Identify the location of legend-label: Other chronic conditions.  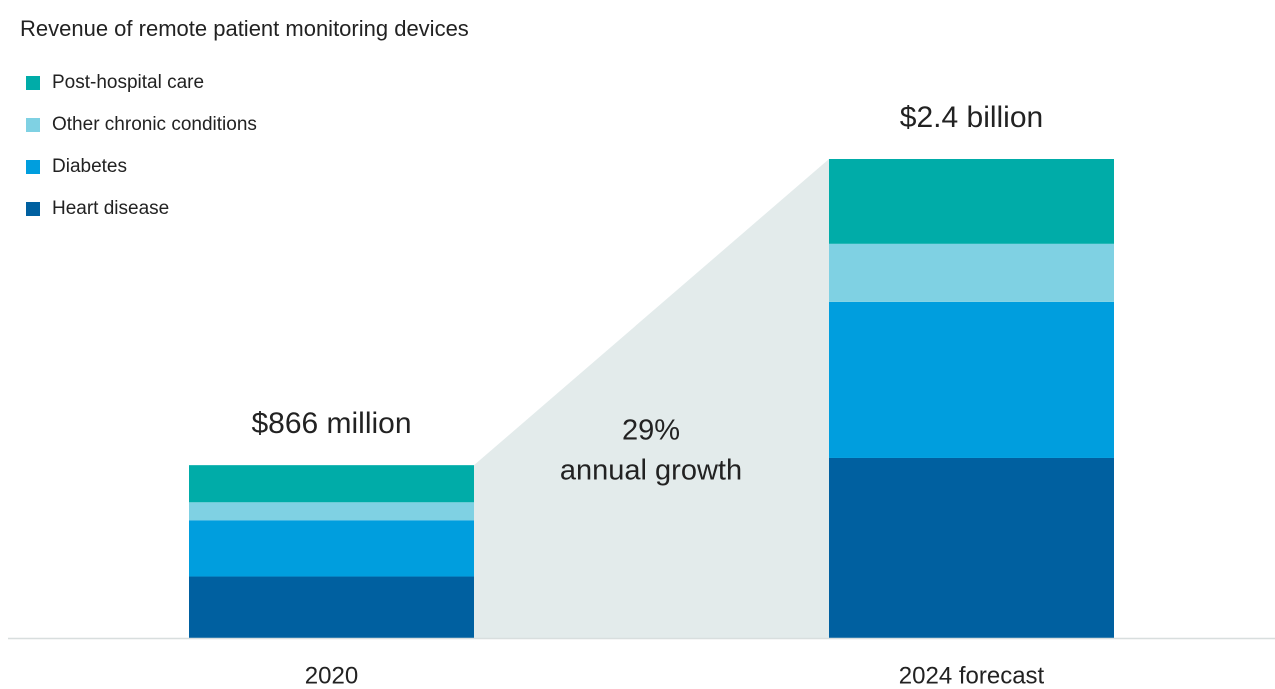
(154, 124).